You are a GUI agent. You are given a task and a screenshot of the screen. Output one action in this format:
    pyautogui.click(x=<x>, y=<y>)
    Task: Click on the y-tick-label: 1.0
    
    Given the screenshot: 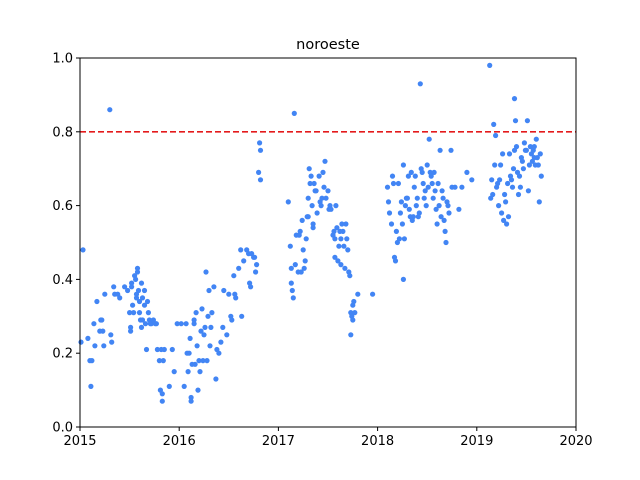 What is the action you would take?
    pyautogui.click(x=62, y=59)
    